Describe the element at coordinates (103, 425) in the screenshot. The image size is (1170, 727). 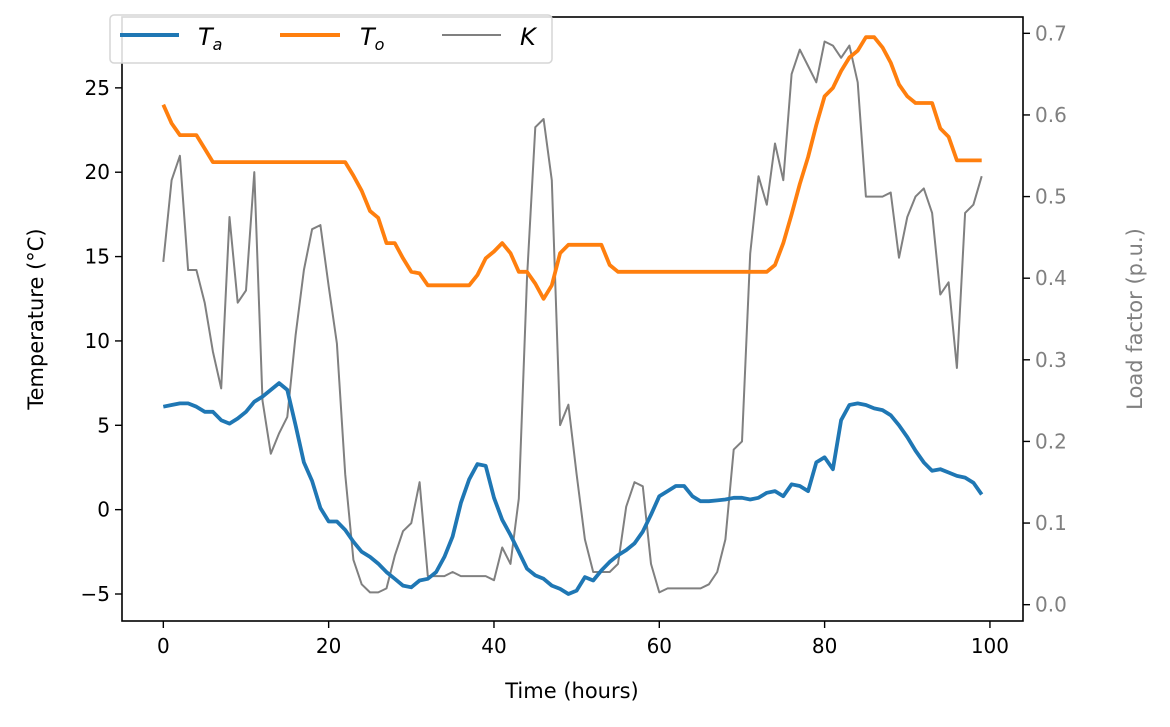
I see `y-tick-label: 5` at that location.